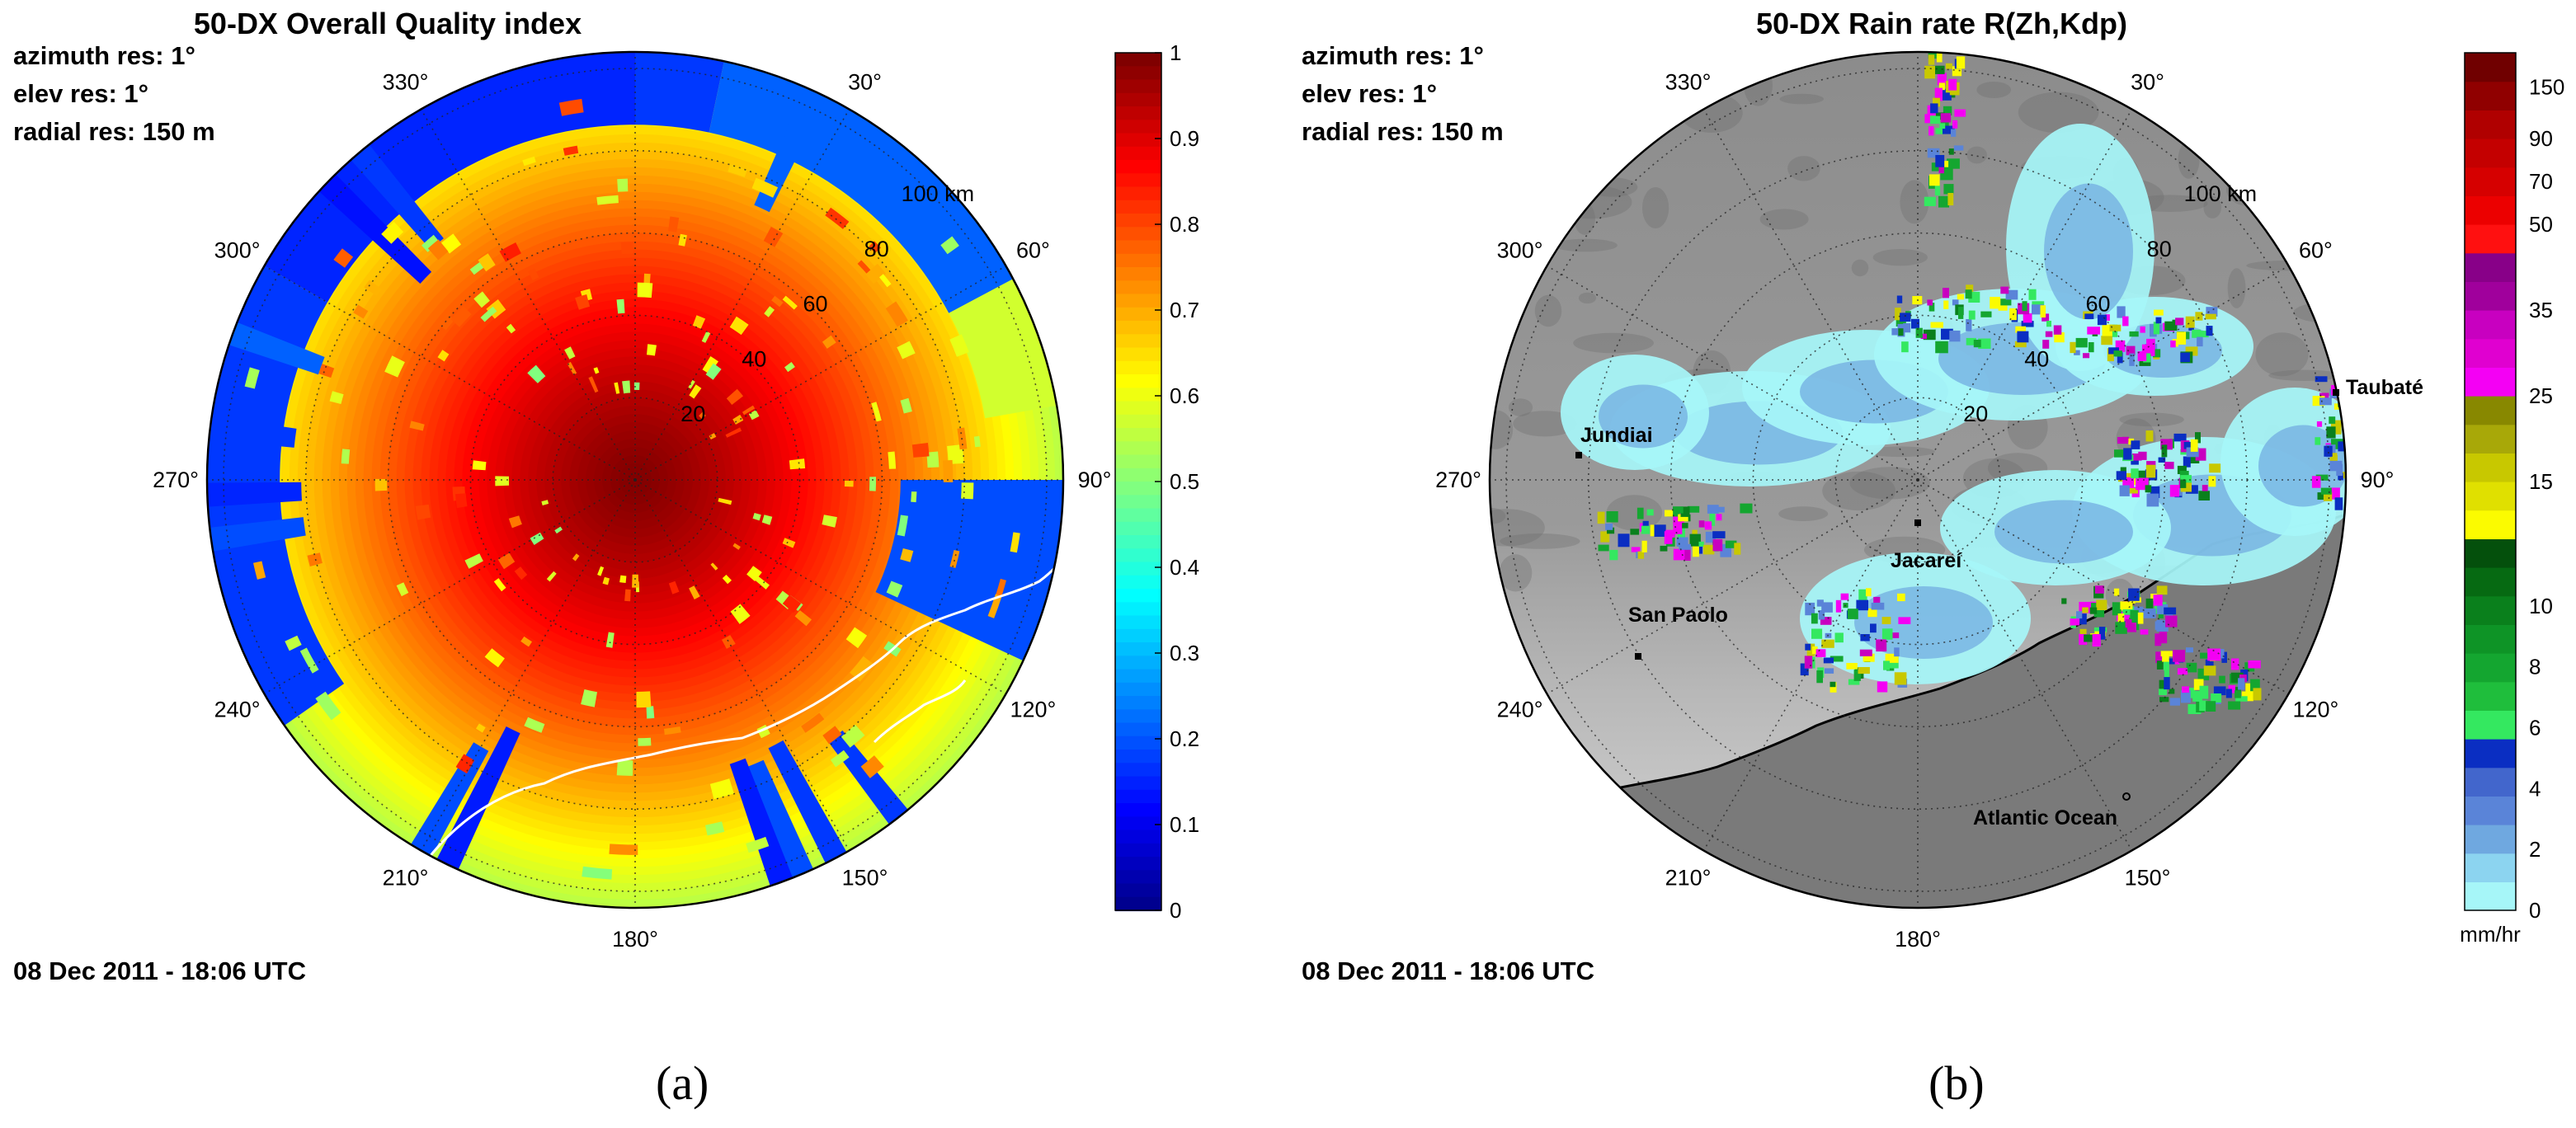 This screenshot has height=1128, width=2576. What do you see at coordinates (1184, 395) in the screenshot?
I see `colorbar-tick-label: 0.6` at bounding box center [1184, 395].